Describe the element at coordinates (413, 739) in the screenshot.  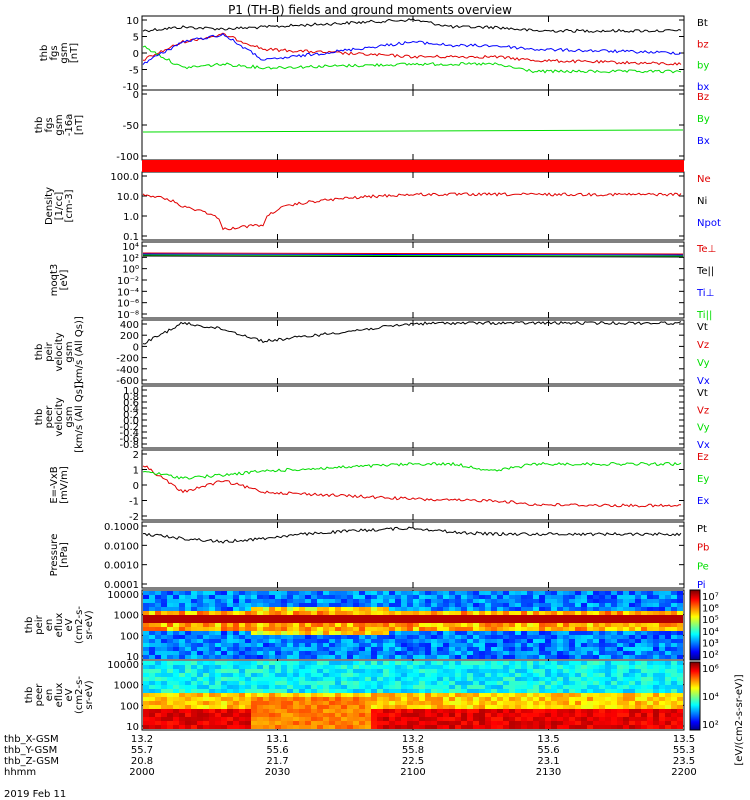
I see `axis-value-x: 13.2` at that location.